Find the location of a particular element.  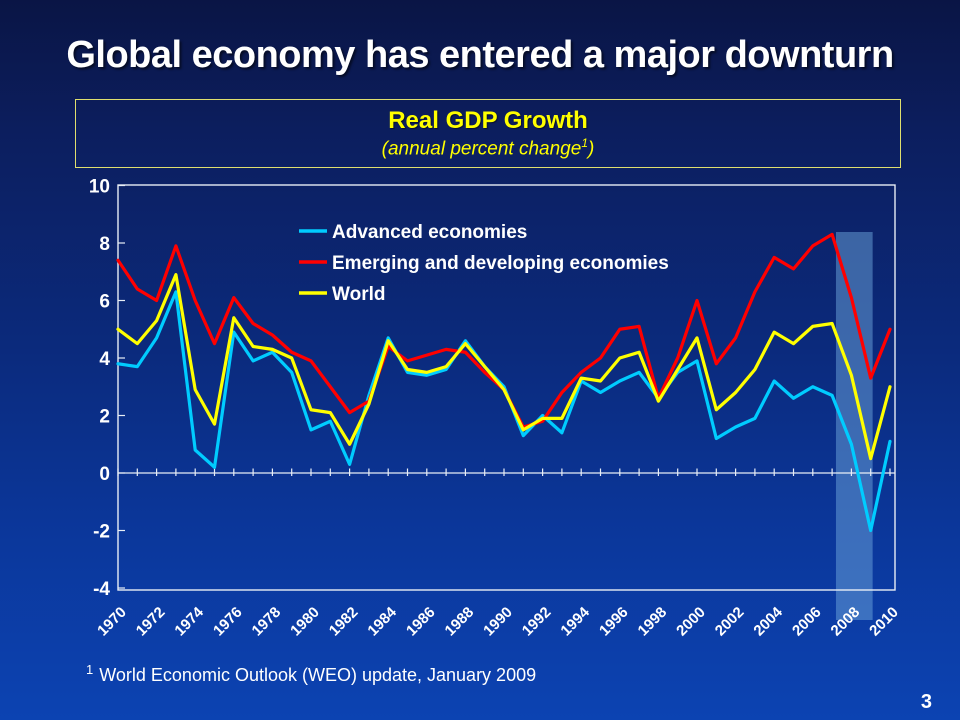

chart-subtitle-footnote-marker: 1 is located at coordinates (584, 143).